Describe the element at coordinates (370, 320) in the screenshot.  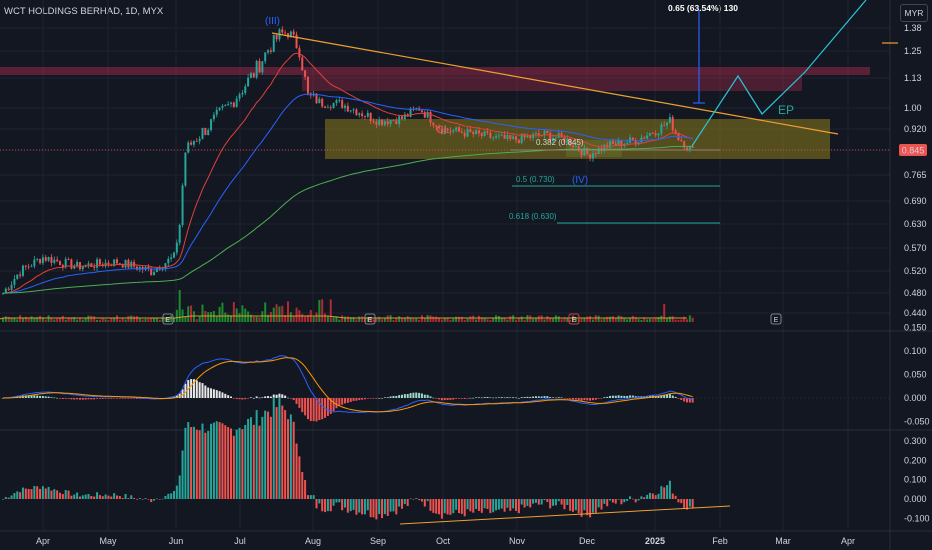
I see `earnings-marker-label: E` at that location.